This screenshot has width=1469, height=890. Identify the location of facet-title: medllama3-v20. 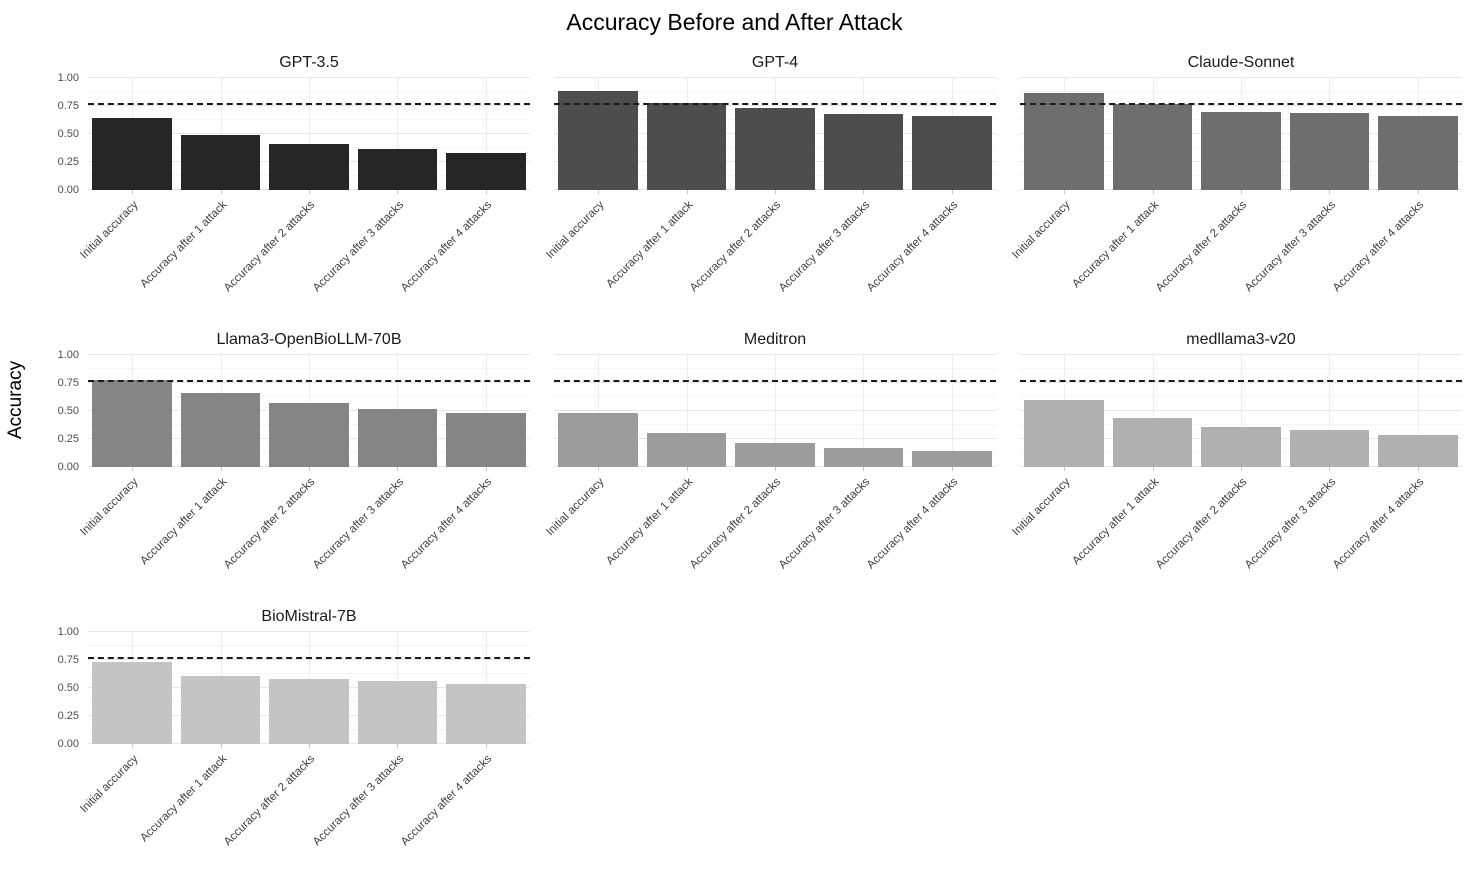
(1241, 339).